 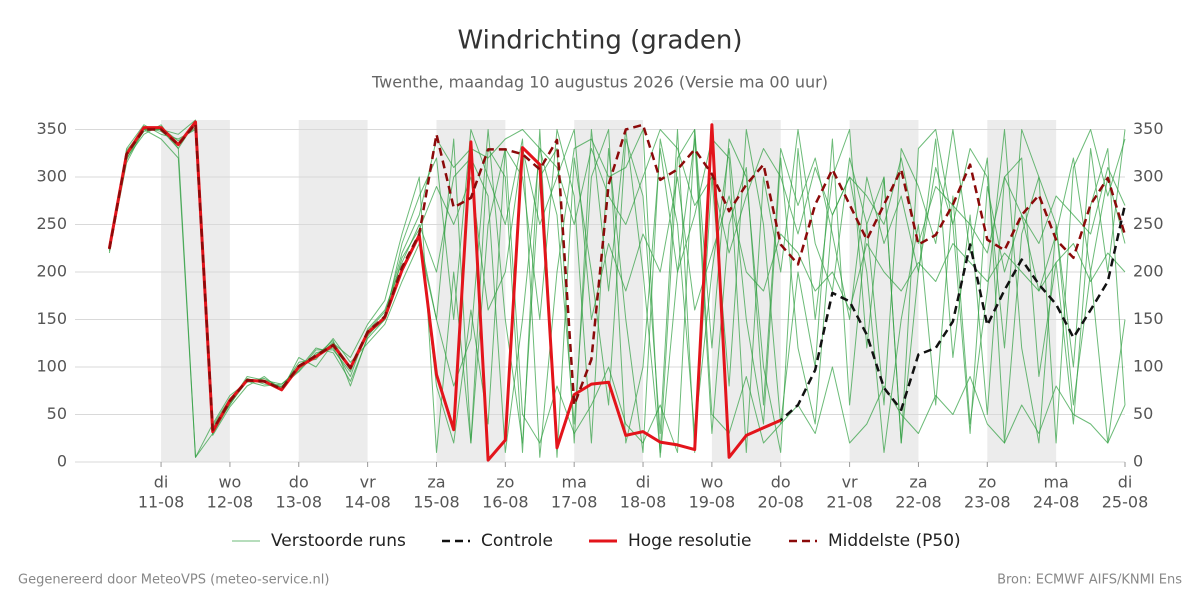 What do you see at coordinates (944, 316) in the screenshot?
I see `series-line` at bounding box center [944, 316].